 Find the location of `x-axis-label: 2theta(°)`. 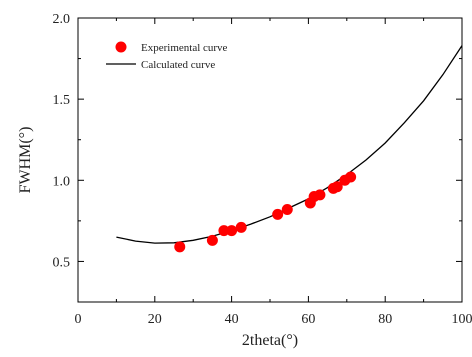

x-axis-label: 2theta(°) is located at coordinates (270, 340).